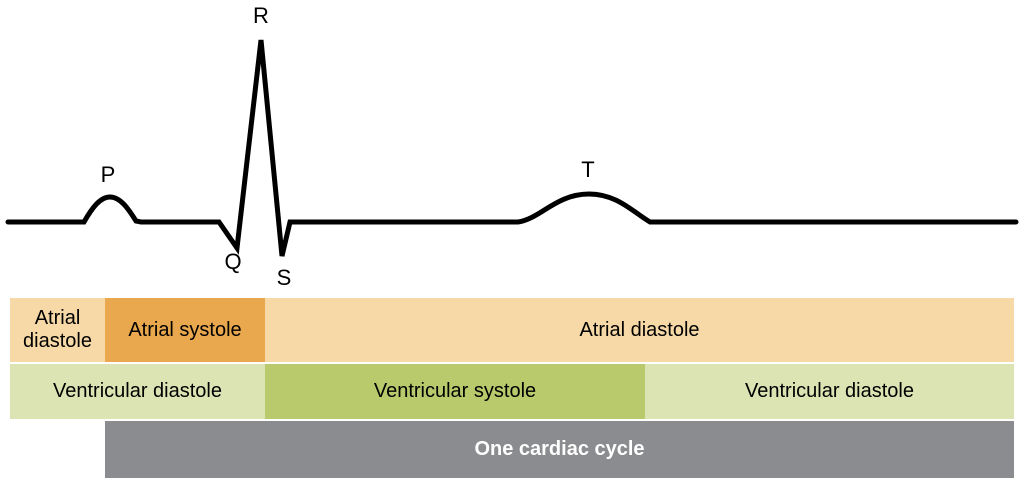 The height and width of the screenshot is (487, 1024). I want to click on ventricular-diastole-segment-right: Ventricular diastole, so click(829, 391).